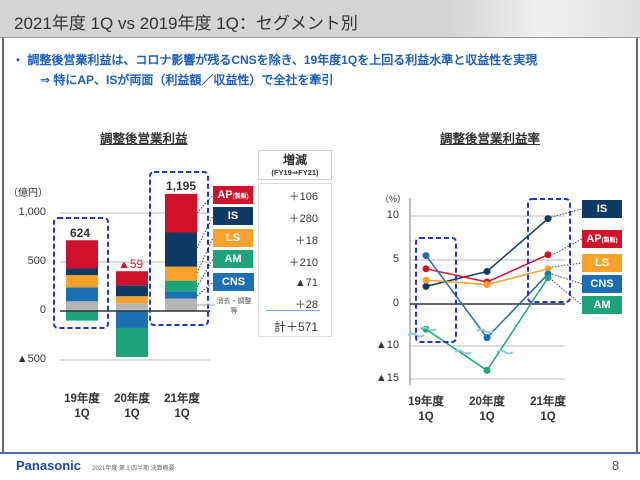 The height and width of the screenshot is (480, 640). What do you see at coordinates (186, 23) in the screenshot?
I see `slide-title: 2021年度 1Q vs 2019年度 1Q：セグメント別` at bounding box center [186, 23].